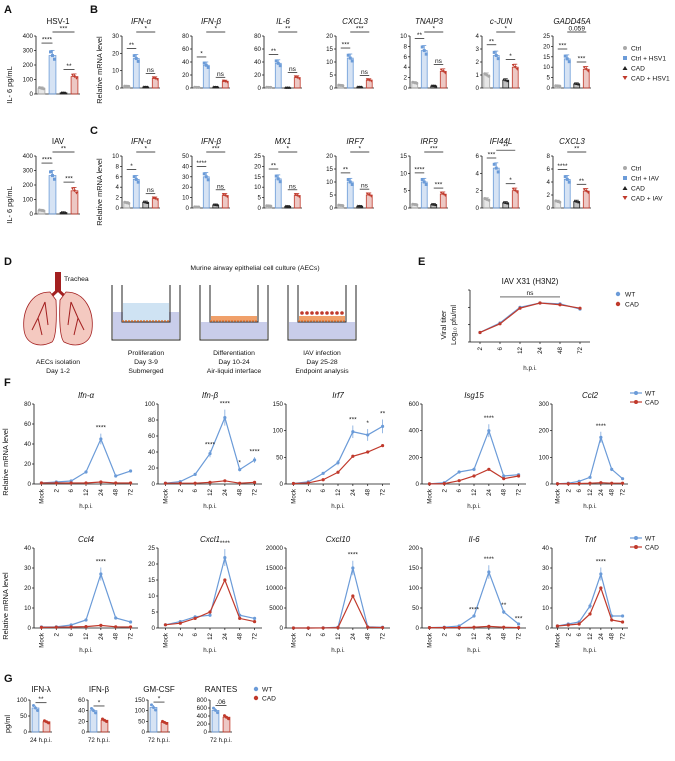 The image size is (675, 761). What do you see at coordinates (86, 482) in the screenshot?
I see `series-points-cad` at bounding box center [86, 482].